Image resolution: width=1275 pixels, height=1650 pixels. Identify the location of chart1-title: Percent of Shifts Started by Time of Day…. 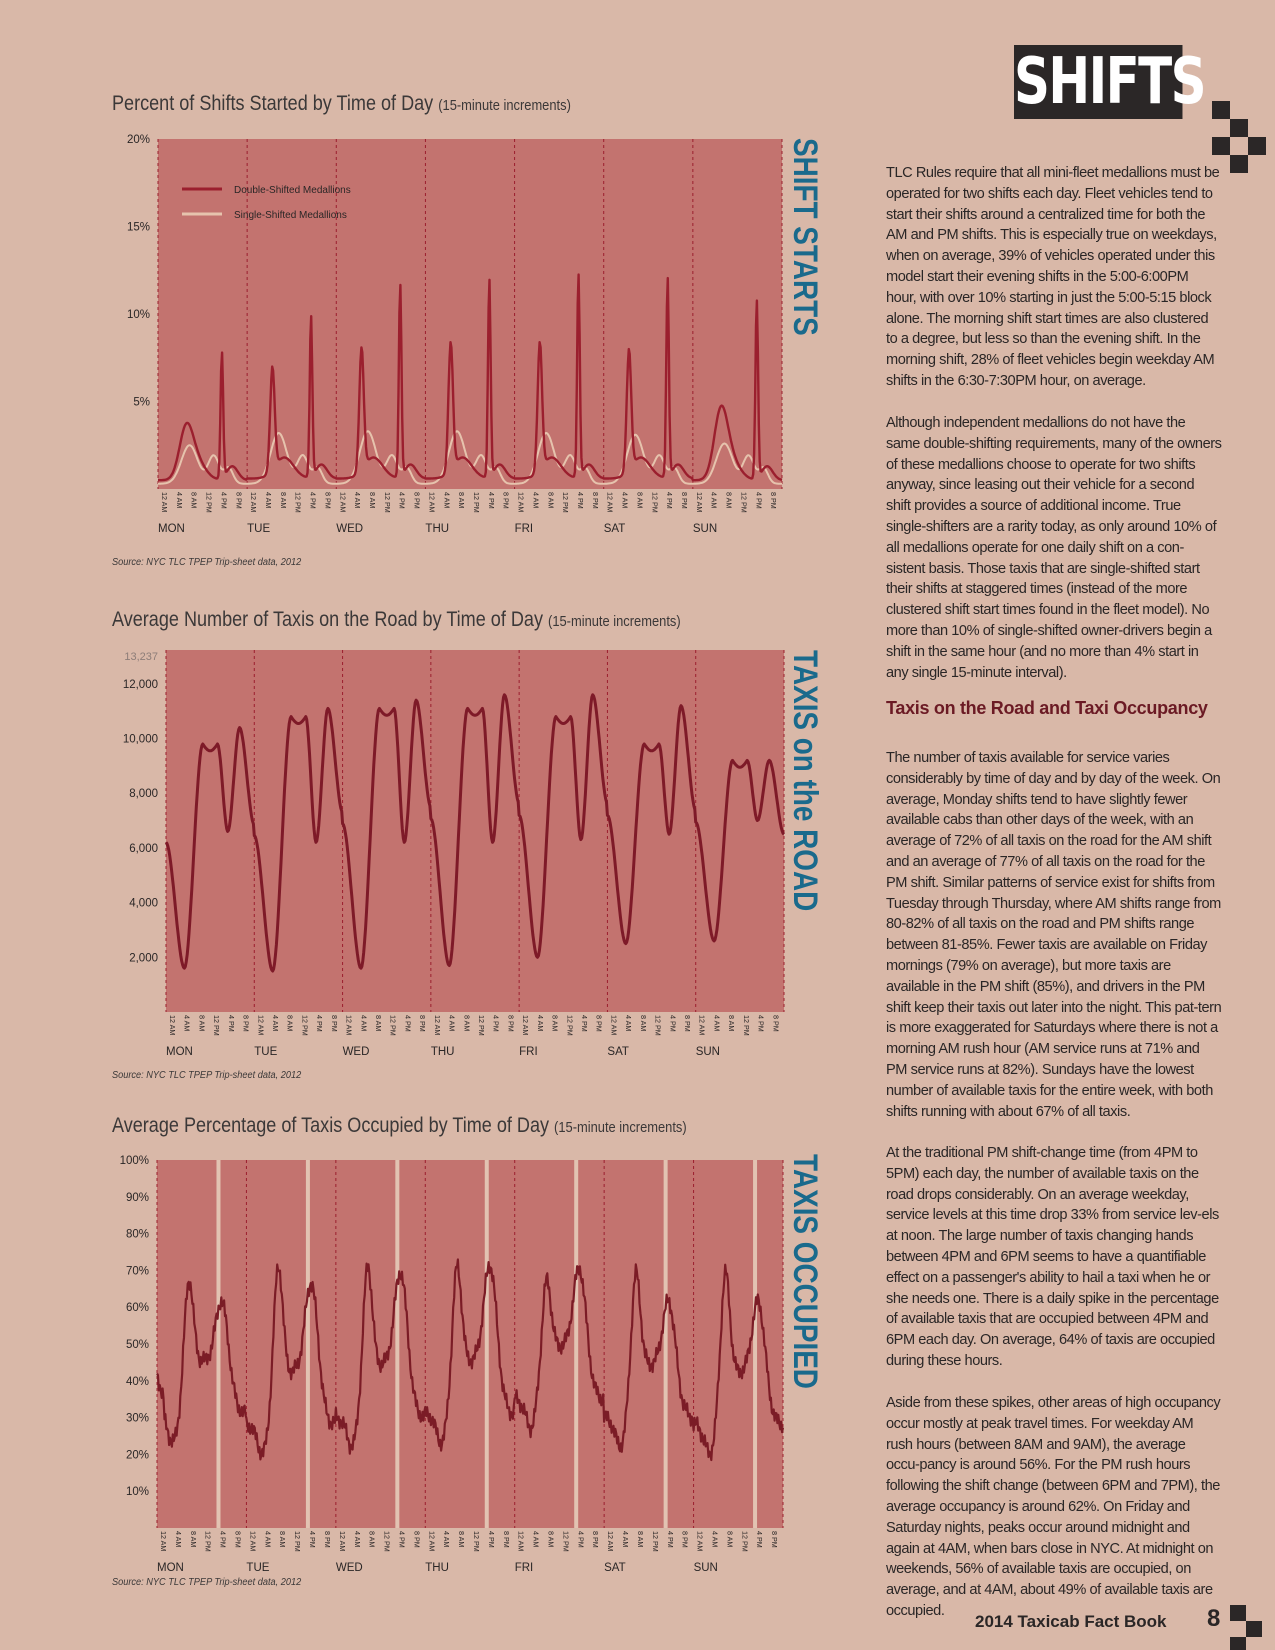
(341, 104).